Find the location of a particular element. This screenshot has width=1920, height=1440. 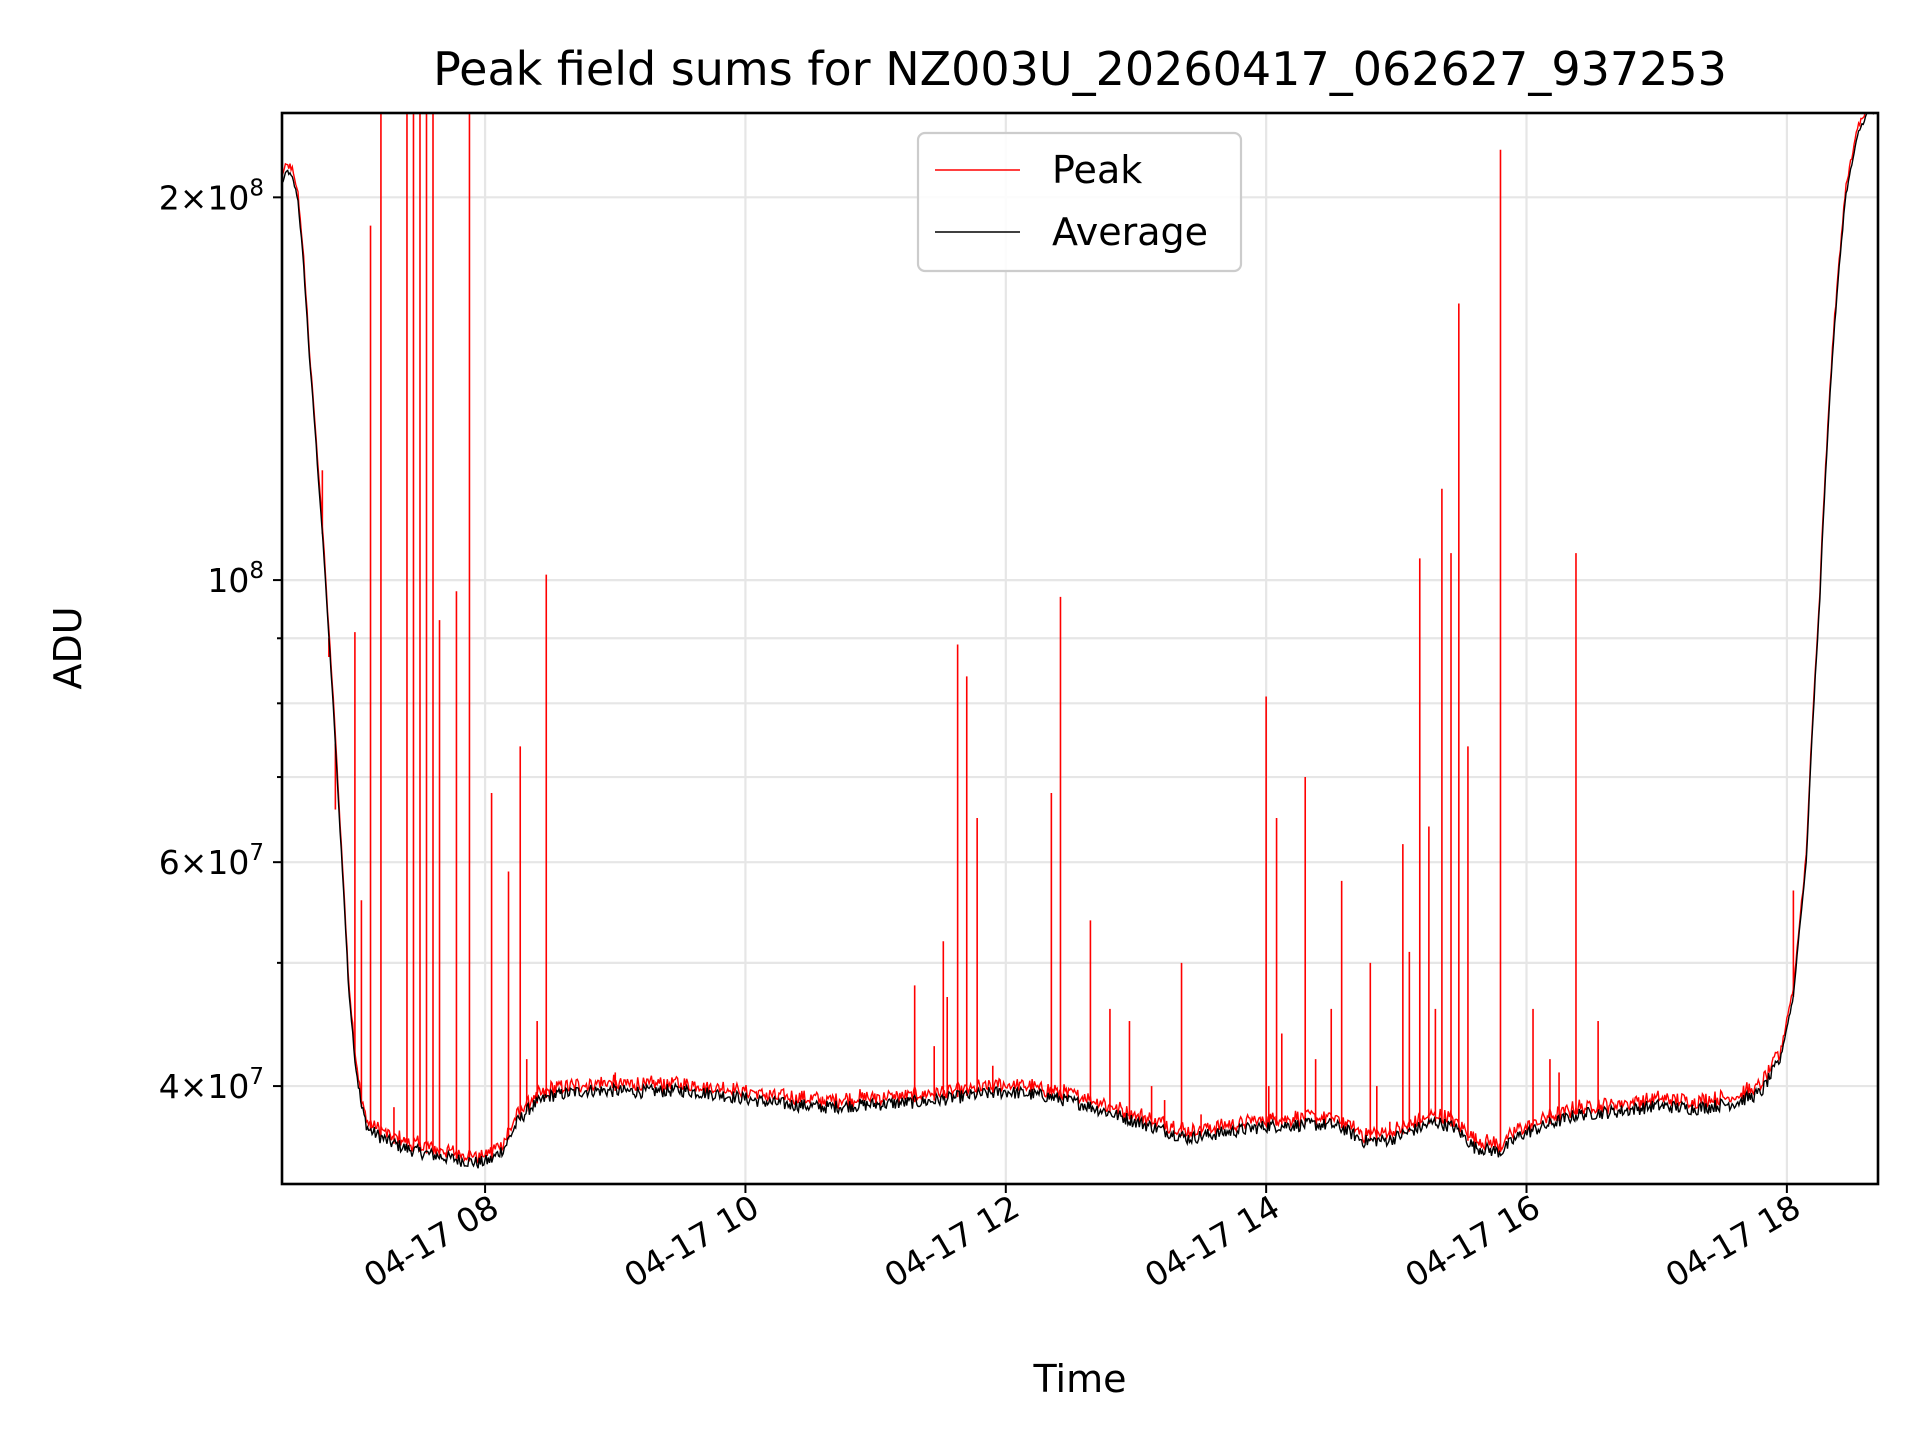

legend-box is located at coordinates (1079, 202).